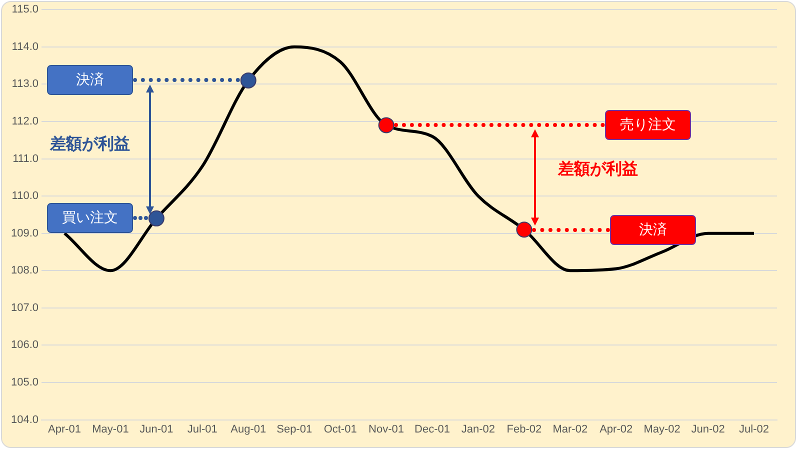 The image size is (797, 449). I want to click on x-tick-label: Jul-02, so click(754, 429).